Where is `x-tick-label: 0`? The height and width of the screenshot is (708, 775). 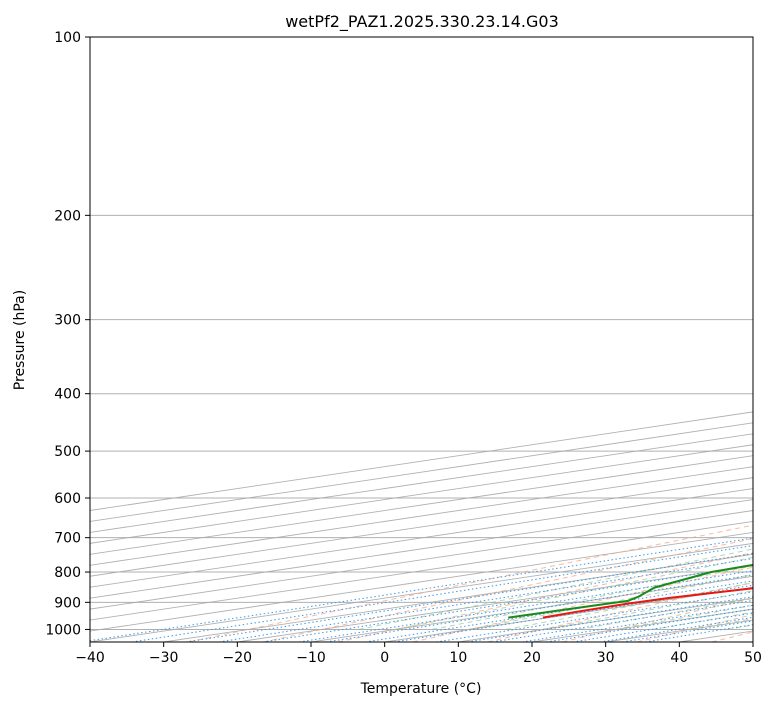
x-tick-label: 0 is located at coordinates (384, 658).